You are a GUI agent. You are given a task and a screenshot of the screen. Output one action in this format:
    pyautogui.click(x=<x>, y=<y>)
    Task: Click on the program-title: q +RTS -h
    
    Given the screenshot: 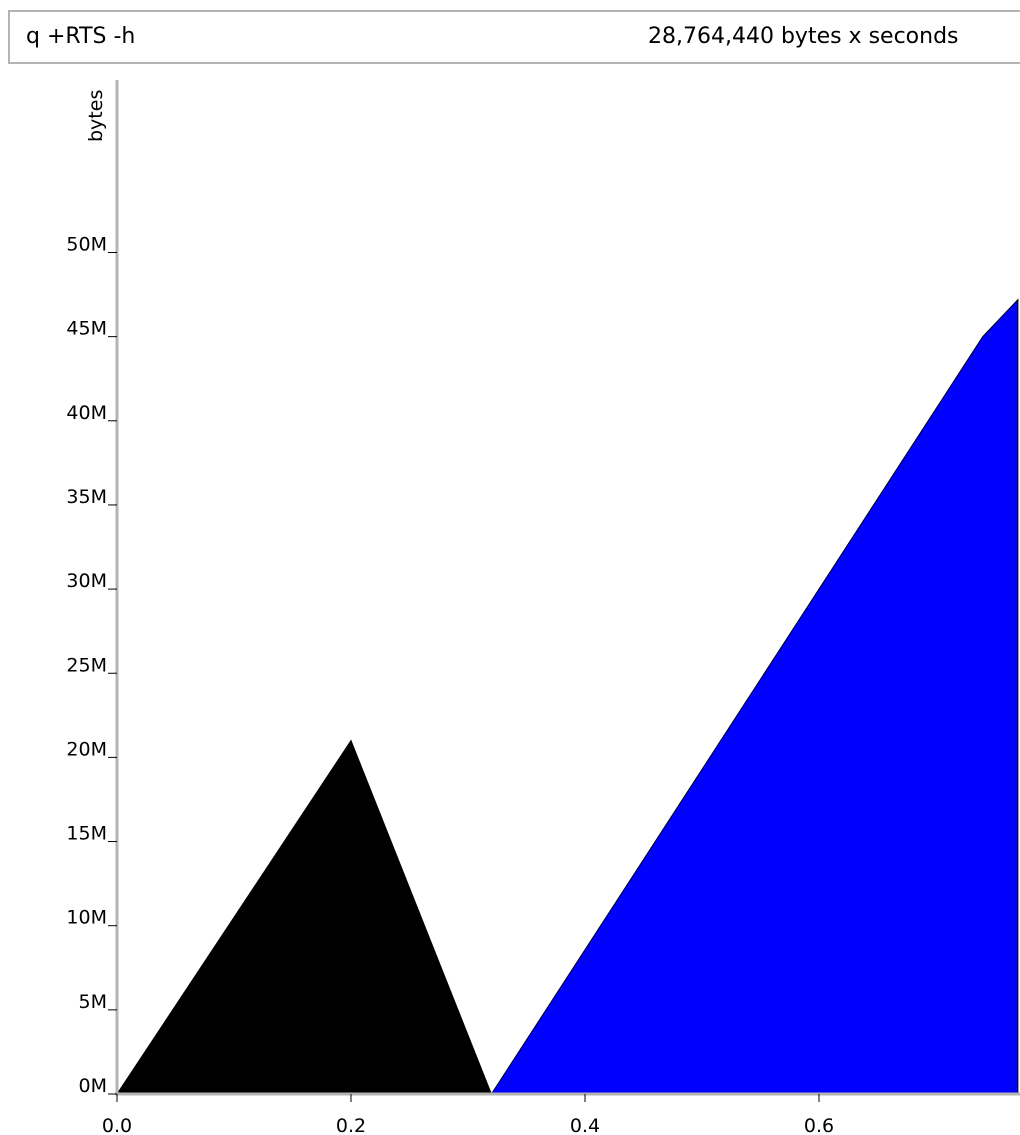 What is the action you would take?
    pyautogui.click(x=81, y=36)
    